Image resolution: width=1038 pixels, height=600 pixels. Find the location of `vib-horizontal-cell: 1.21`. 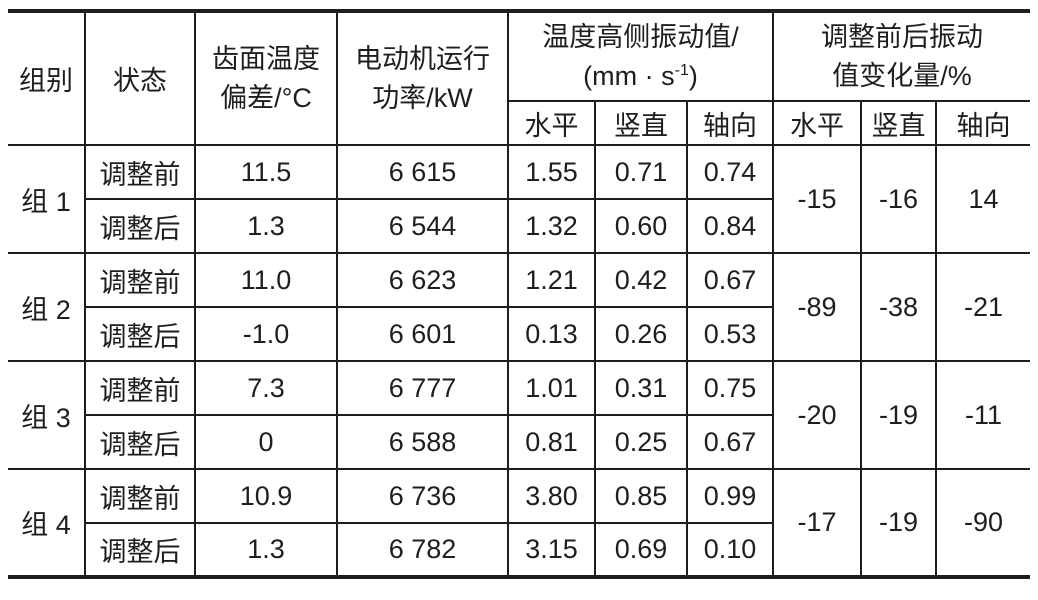

vib-horizontal-cell: 1.21 is located at coordinates (551, 280).